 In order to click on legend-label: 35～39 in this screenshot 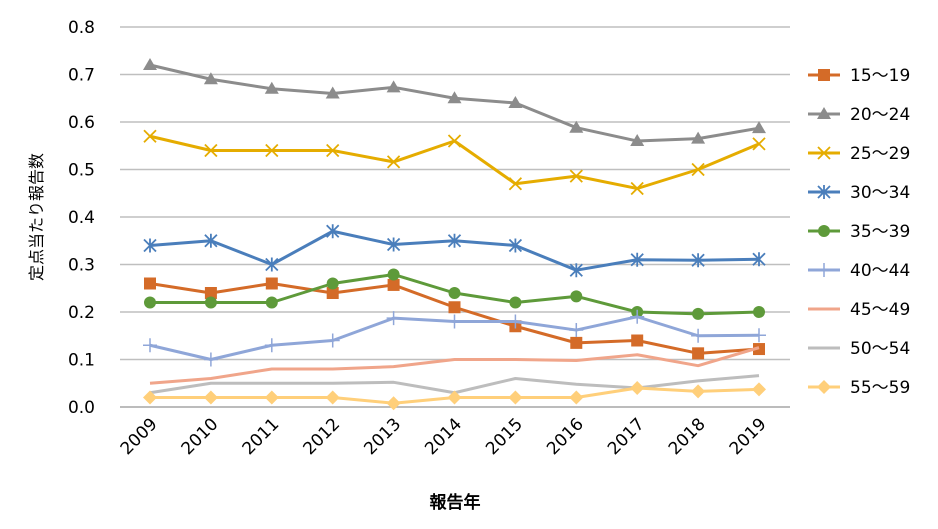, I will do `click(880, 232)`.